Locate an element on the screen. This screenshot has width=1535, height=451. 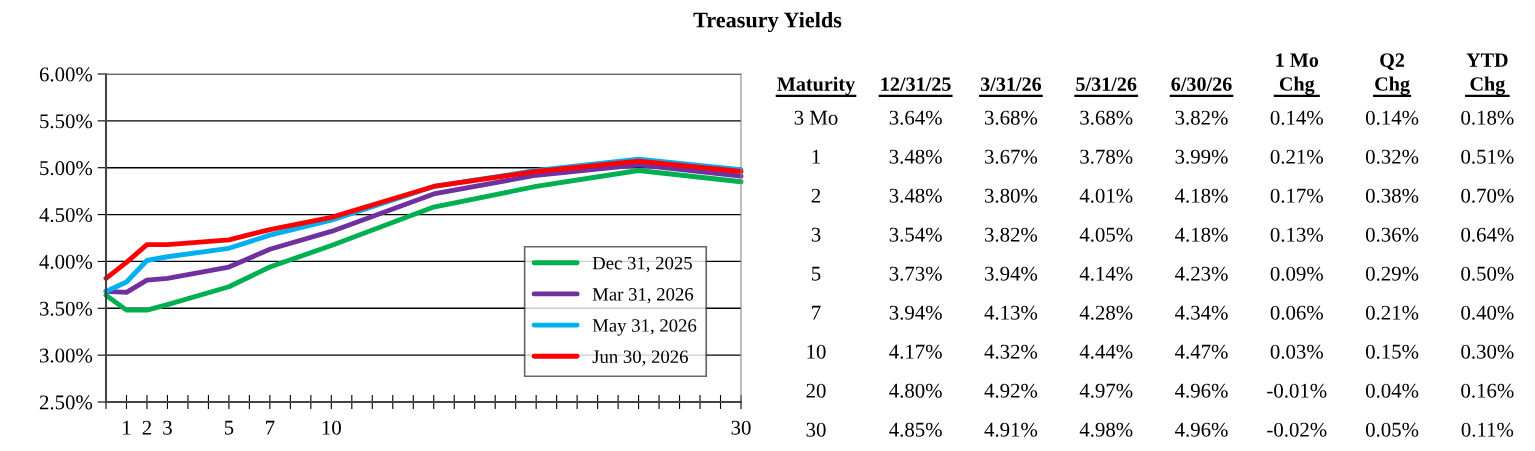
text: 0.17% is located at coordinates (1296, 195).